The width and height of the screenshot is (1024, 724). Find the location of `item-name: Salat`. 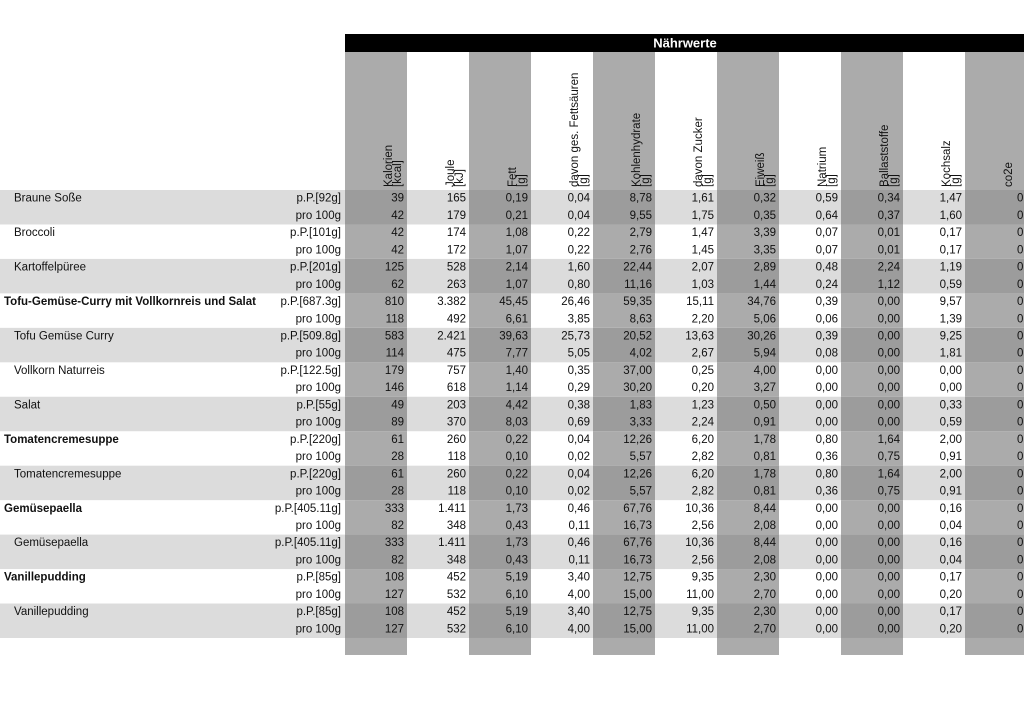

item-name: Salat is located at coordinates (27, 405).